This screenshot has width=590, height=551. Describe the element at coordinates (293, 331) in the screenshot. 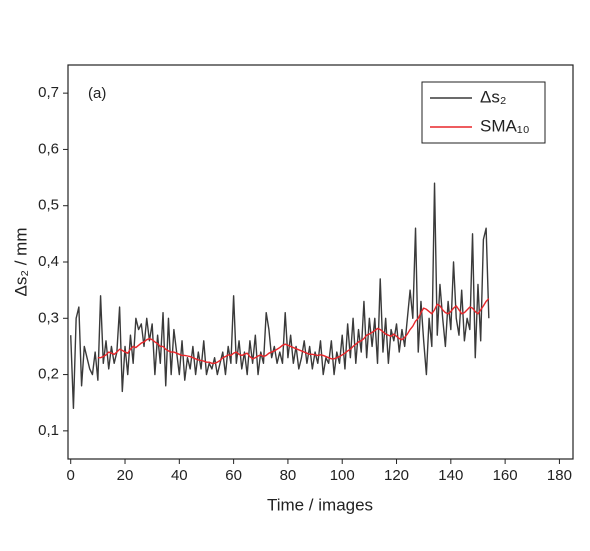

I see `data-line` at that location.